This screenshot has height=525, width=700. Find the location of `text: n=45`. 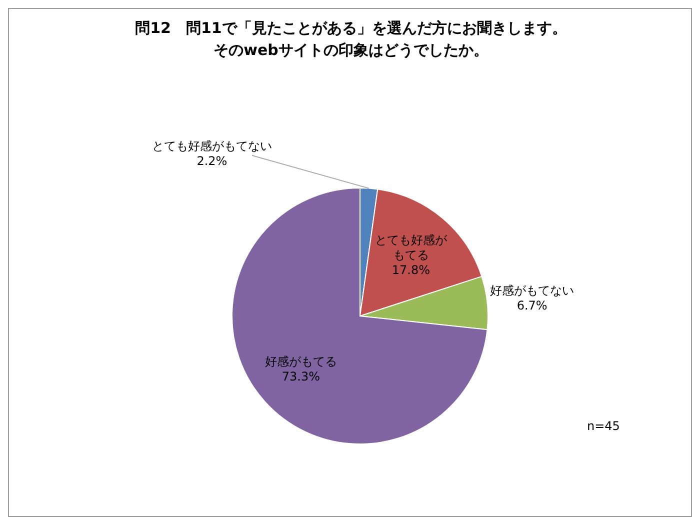

text: n=45 is located at coordinates (603, 426).